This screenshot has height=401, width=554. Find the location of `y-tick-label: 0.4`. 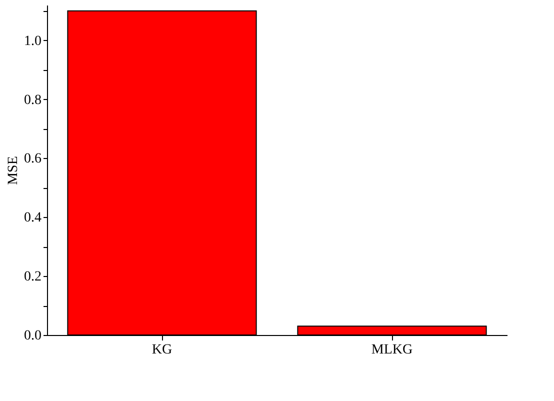

y-tick-label: 0.4 is located at coordinates (33, 218).